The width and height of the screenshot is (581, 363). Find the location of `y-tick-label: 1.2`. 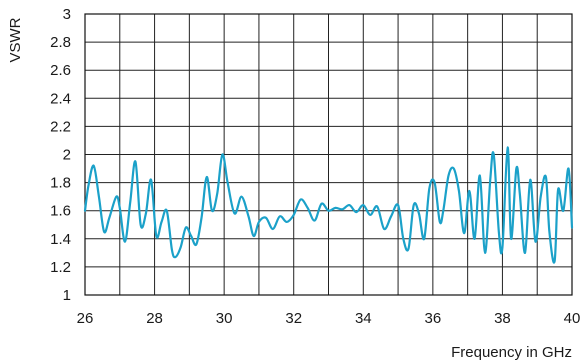

y-tick-label: 1.2 is located at coordinates (60, 267).